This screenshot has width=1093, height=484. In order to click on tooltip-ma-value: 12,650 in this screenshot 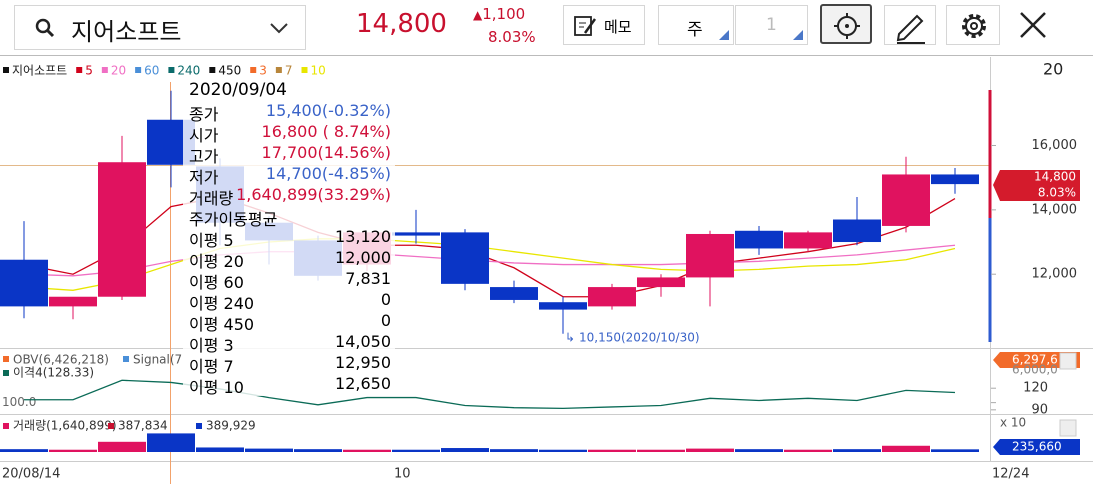, I will do `click(363, 383)`.